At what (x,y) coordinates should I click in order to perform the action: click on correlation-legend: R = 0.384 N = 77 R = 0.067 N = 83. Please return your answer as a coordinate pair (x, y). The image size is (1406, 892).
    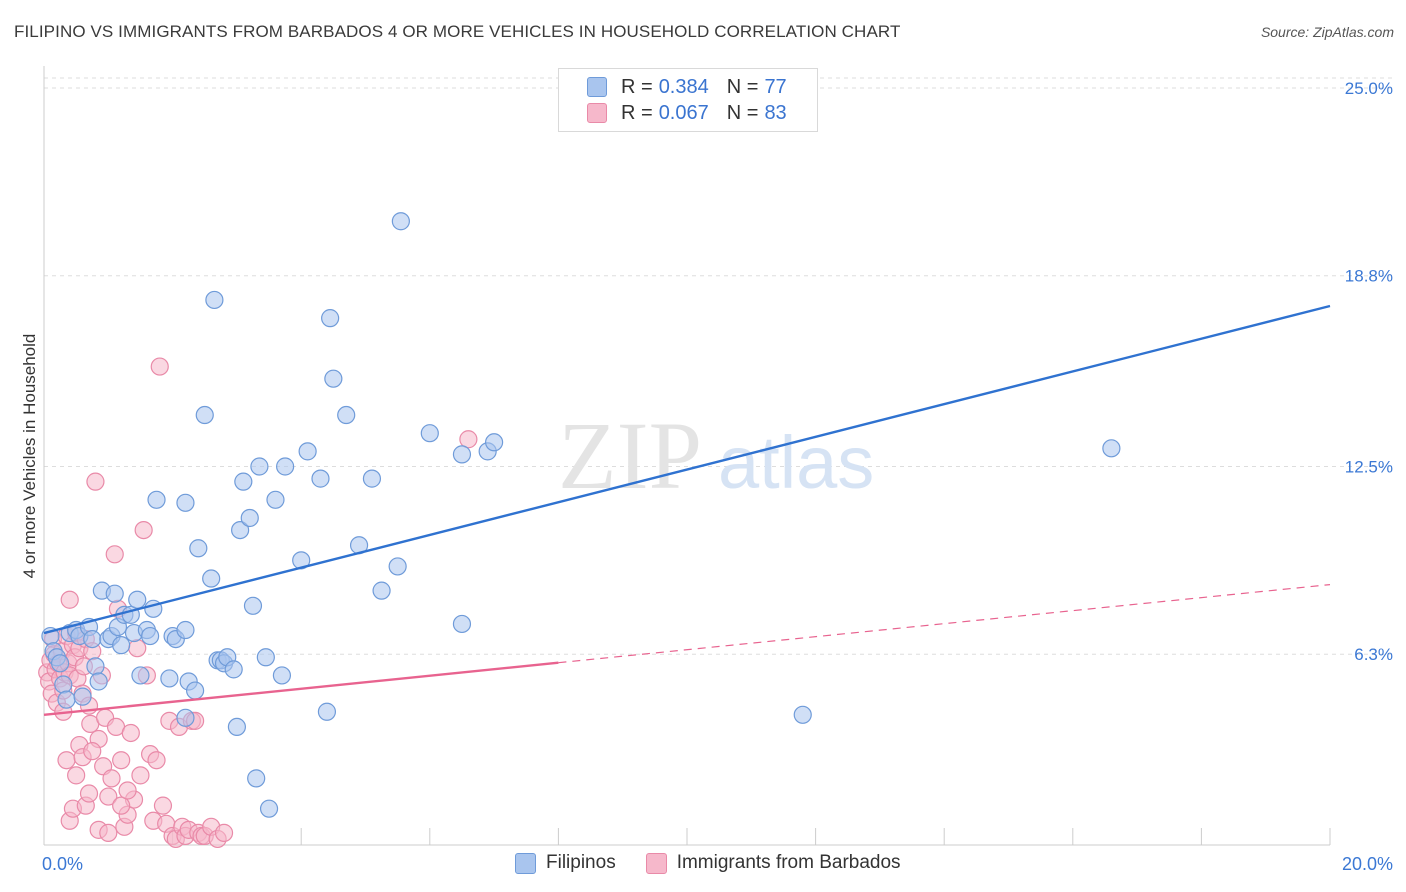
    Looking at the image, I should click on (688, 100).